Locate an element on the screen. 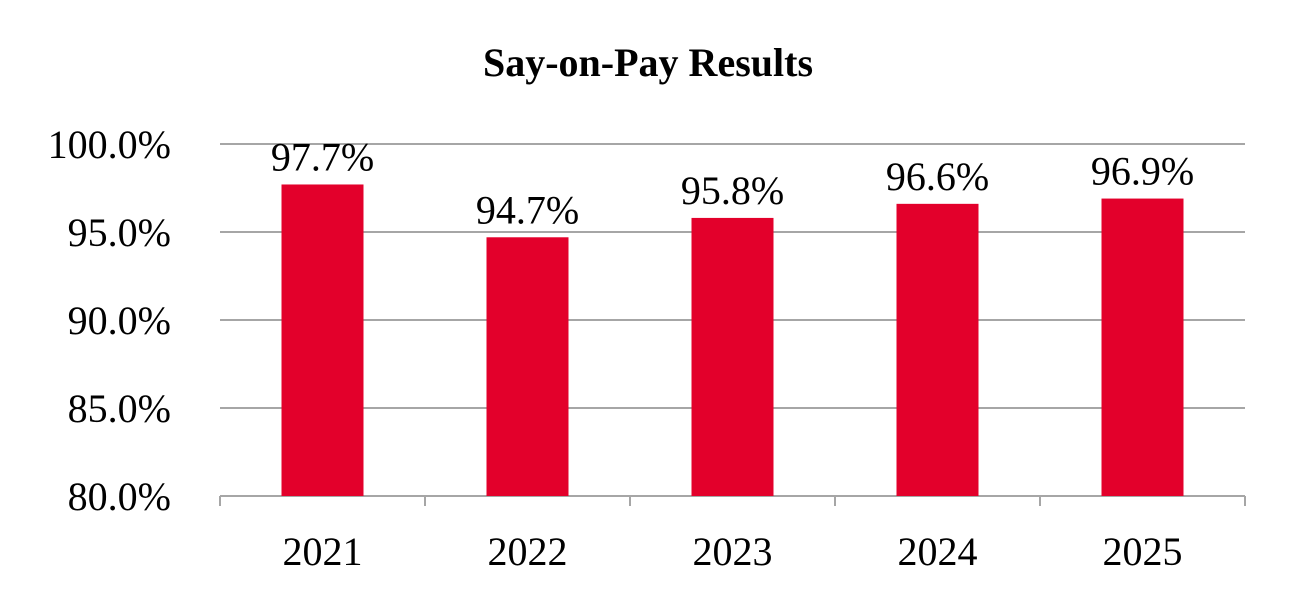 The height and width of the screenshot is (605, 1296). y-tick-label: 100.0% is located at coordinates (109, 144).